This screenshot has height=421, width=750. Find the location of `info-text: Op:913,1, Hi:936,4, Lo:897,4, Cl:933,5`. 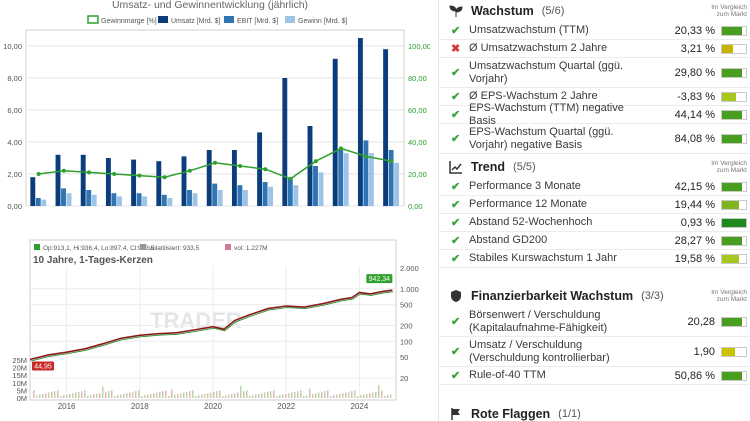

info-text: Op:913,1, Hi:936,4, Lo:897,4, Cl:933,5 is located at coordinates (99, 248).